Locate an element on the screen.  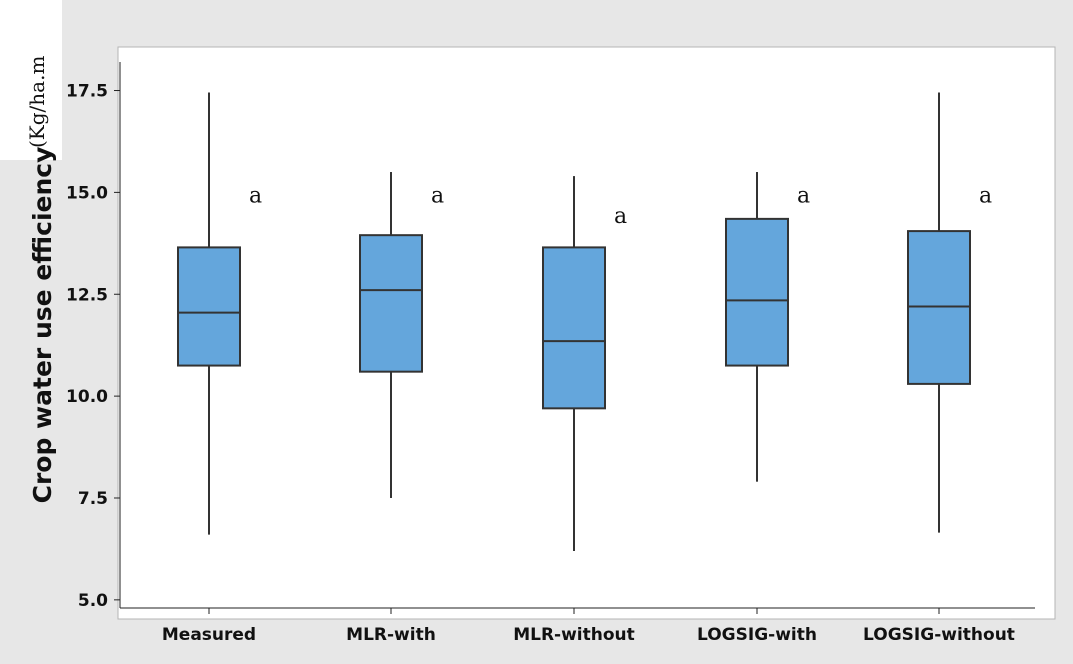
y-tick-label: 7.5 is located at coordinates (93, 499).